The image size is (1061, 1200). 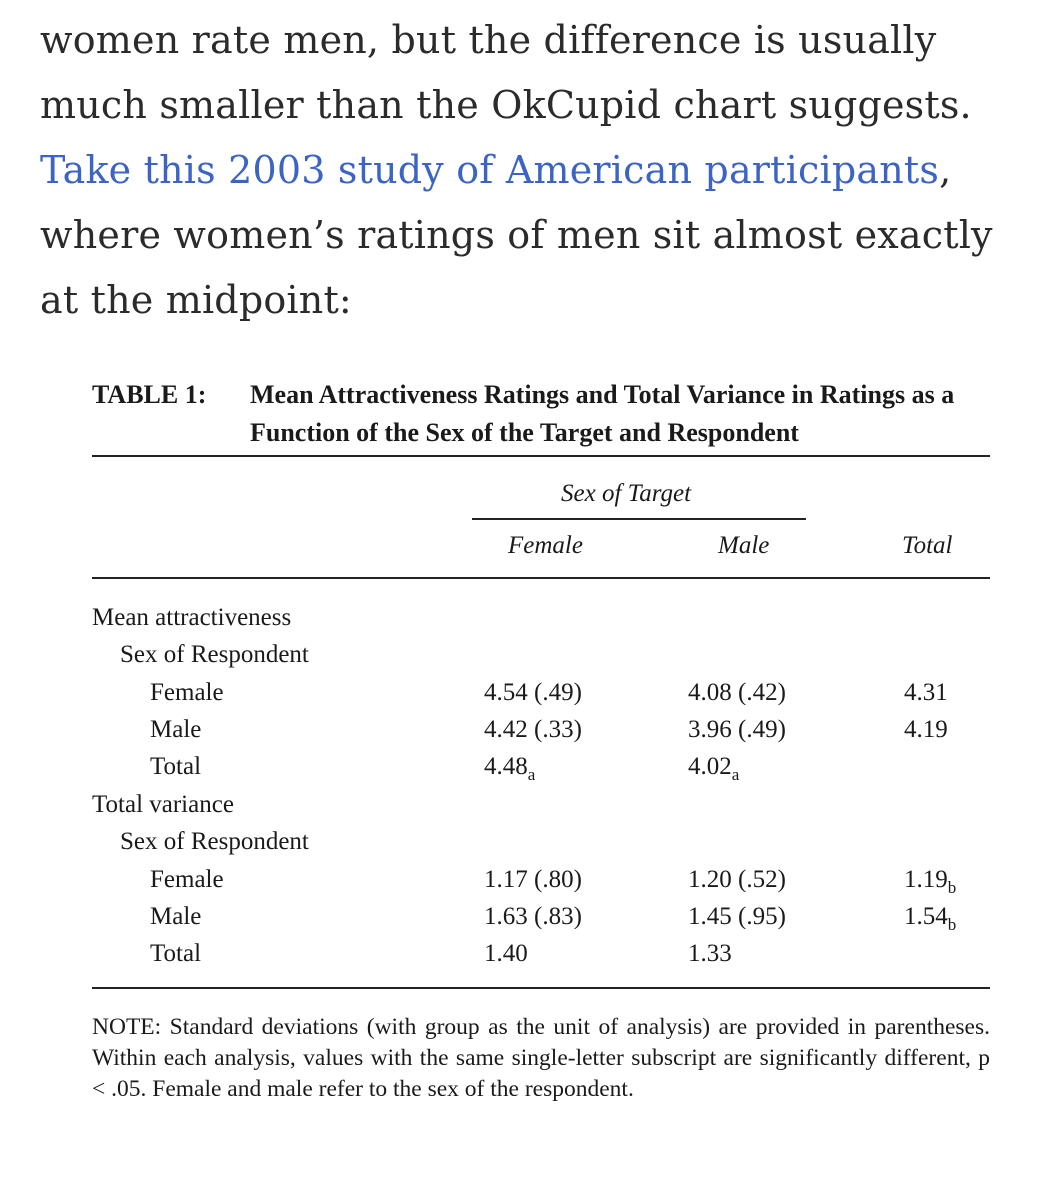 I want to click on col-header-male: Male, so click(x=744, y=545).